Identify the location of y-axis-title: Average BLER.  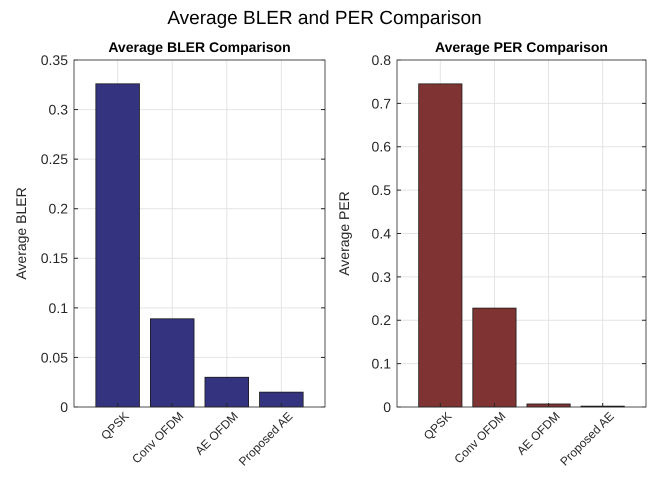
(21, 233).